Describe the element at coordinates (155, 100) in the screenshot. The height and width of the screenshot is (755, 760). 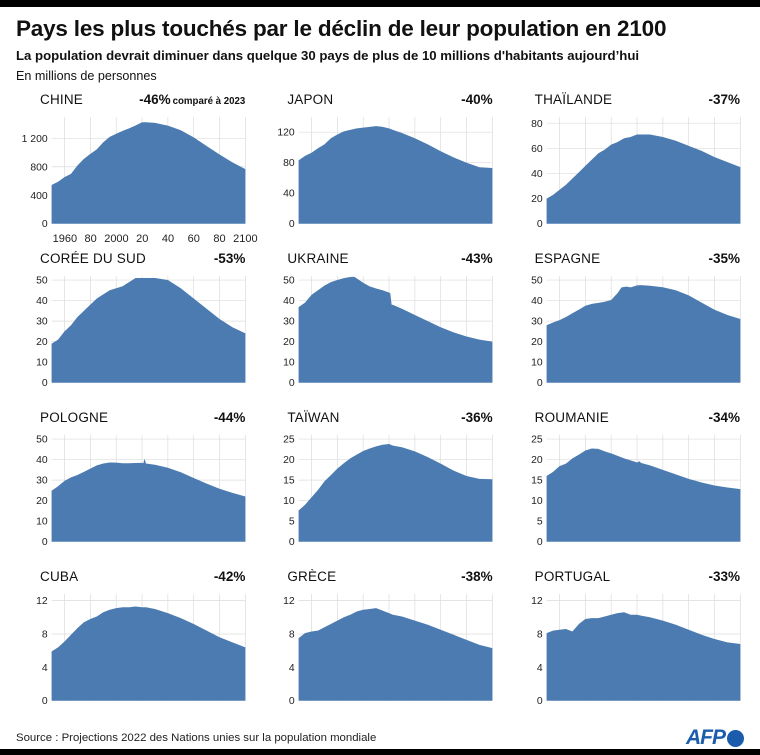
I see `chart-change-value: -46%` at that location.